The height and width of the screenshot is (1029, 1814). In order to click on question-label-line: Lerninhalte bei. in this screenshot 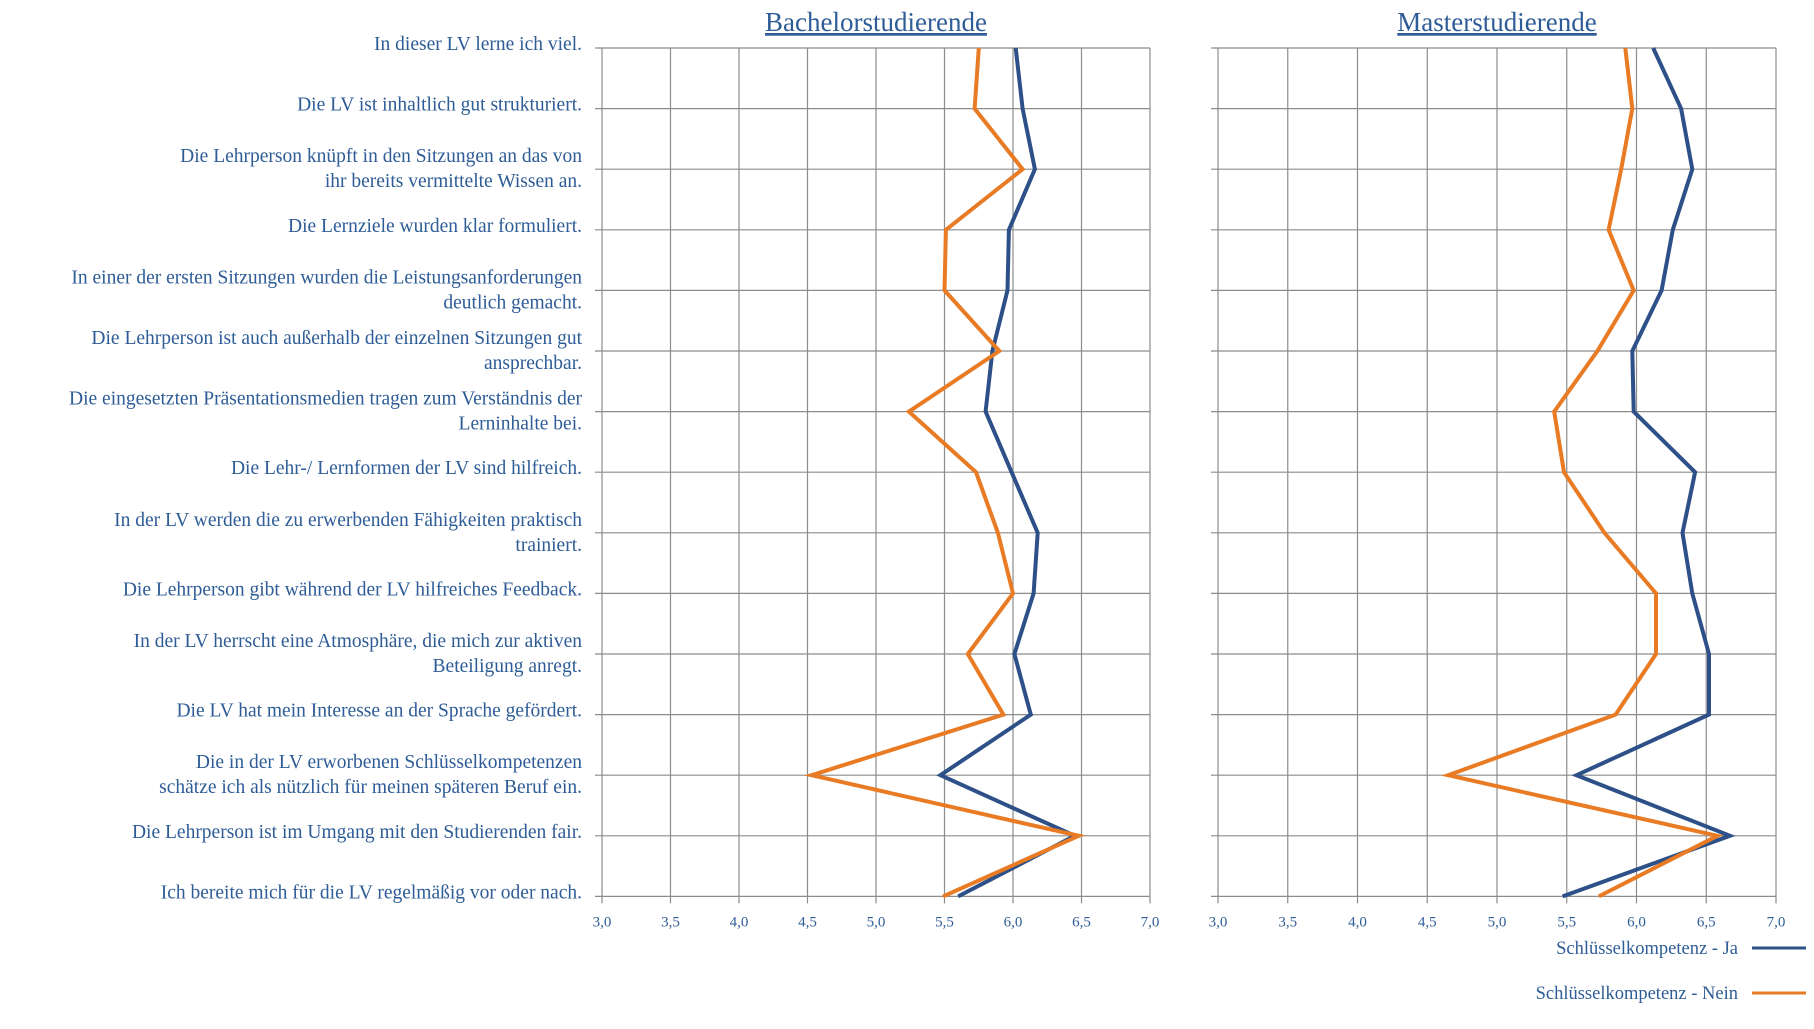, I will do `click(520, 424)`.